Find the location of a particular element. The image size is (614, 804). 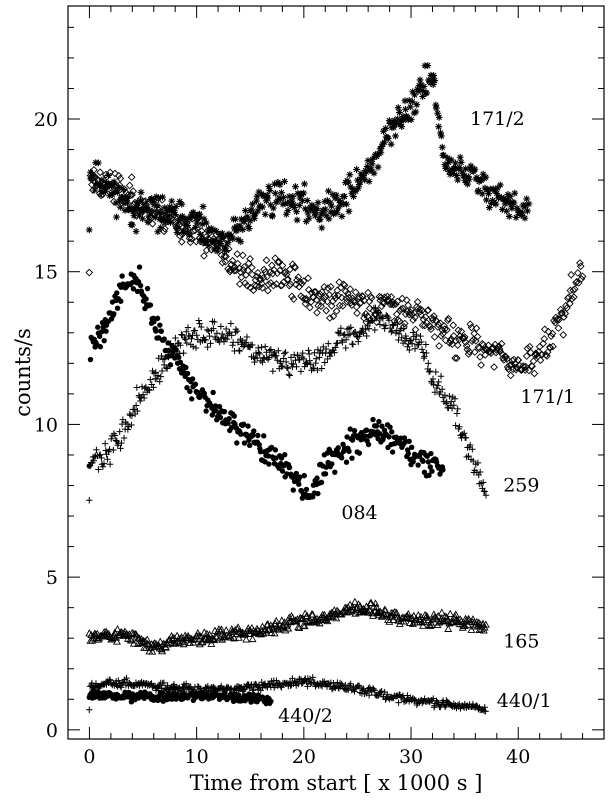

series-label-171-2: 171/2 is located at coordinates (497, 119).